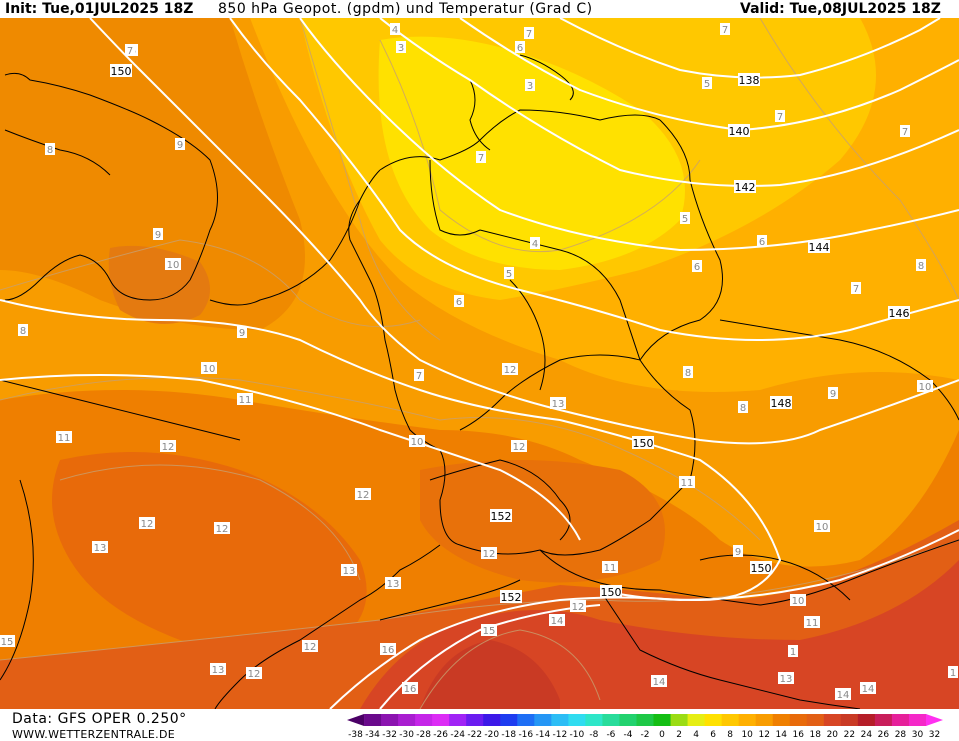  What do you see at coordinates (662, 734) in the screenshot?
I see `colorbar-tick-label: 0` at bounding box center [662, 734].